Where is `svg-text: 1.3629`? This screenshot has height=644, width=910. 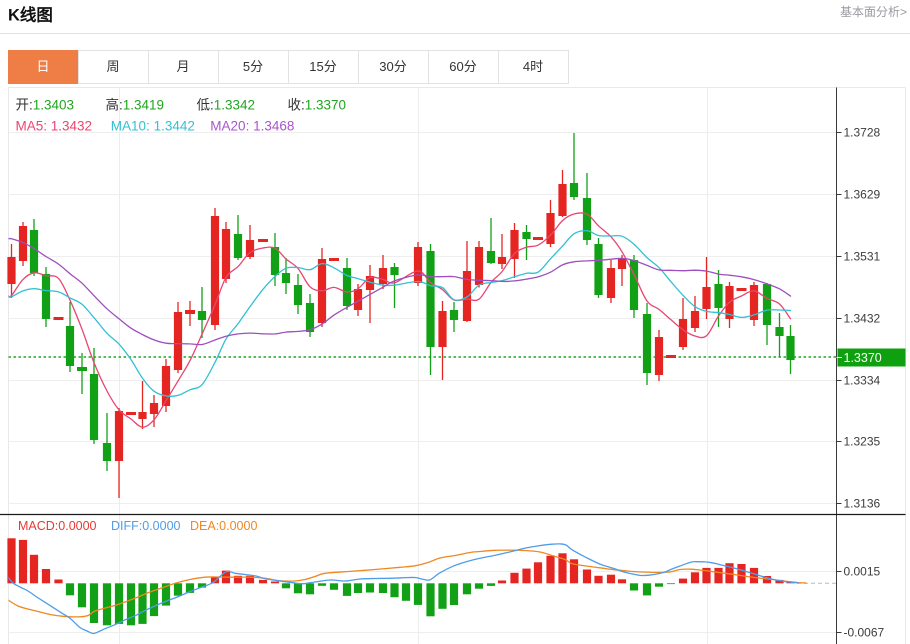
svg-text: 1.3629 is located at coordinates (862, 195).